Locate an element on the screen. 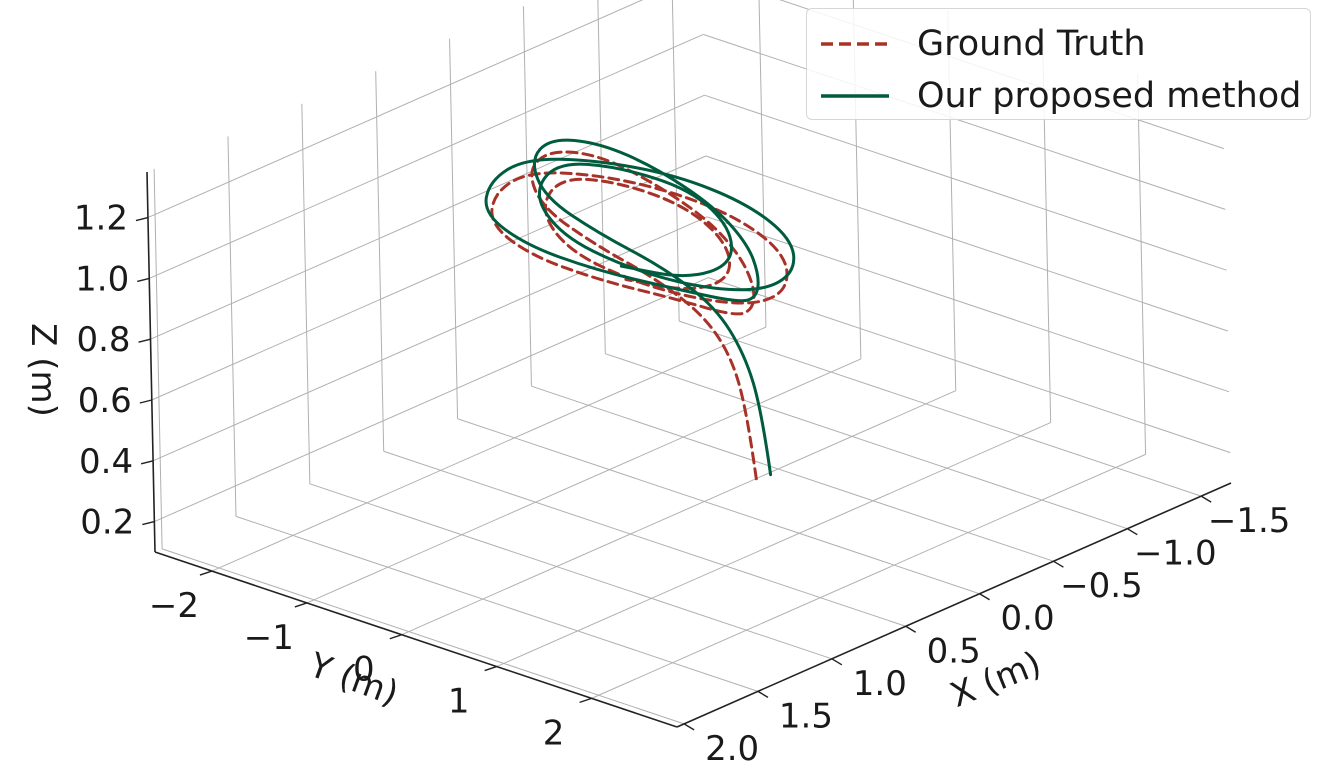  legend: Ground Truth Our proposed method is located at coordinates (1058, 64).